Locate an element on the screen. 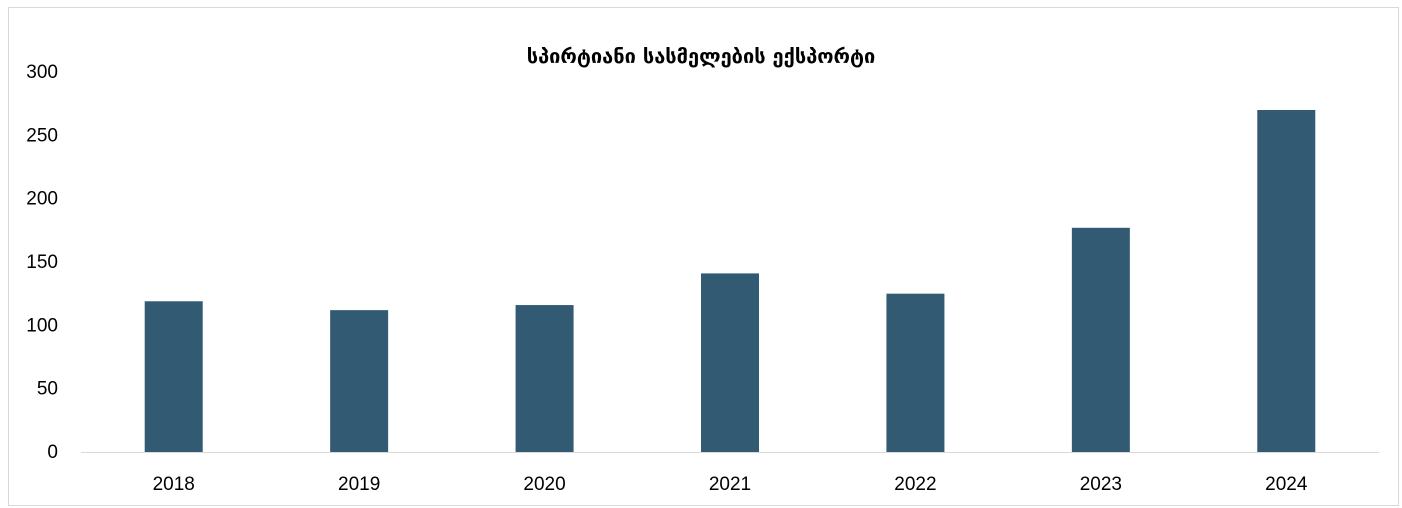 This screenshot has height=508, width=1402. y-tick-label: 50 is located at coordinates (47, 389).